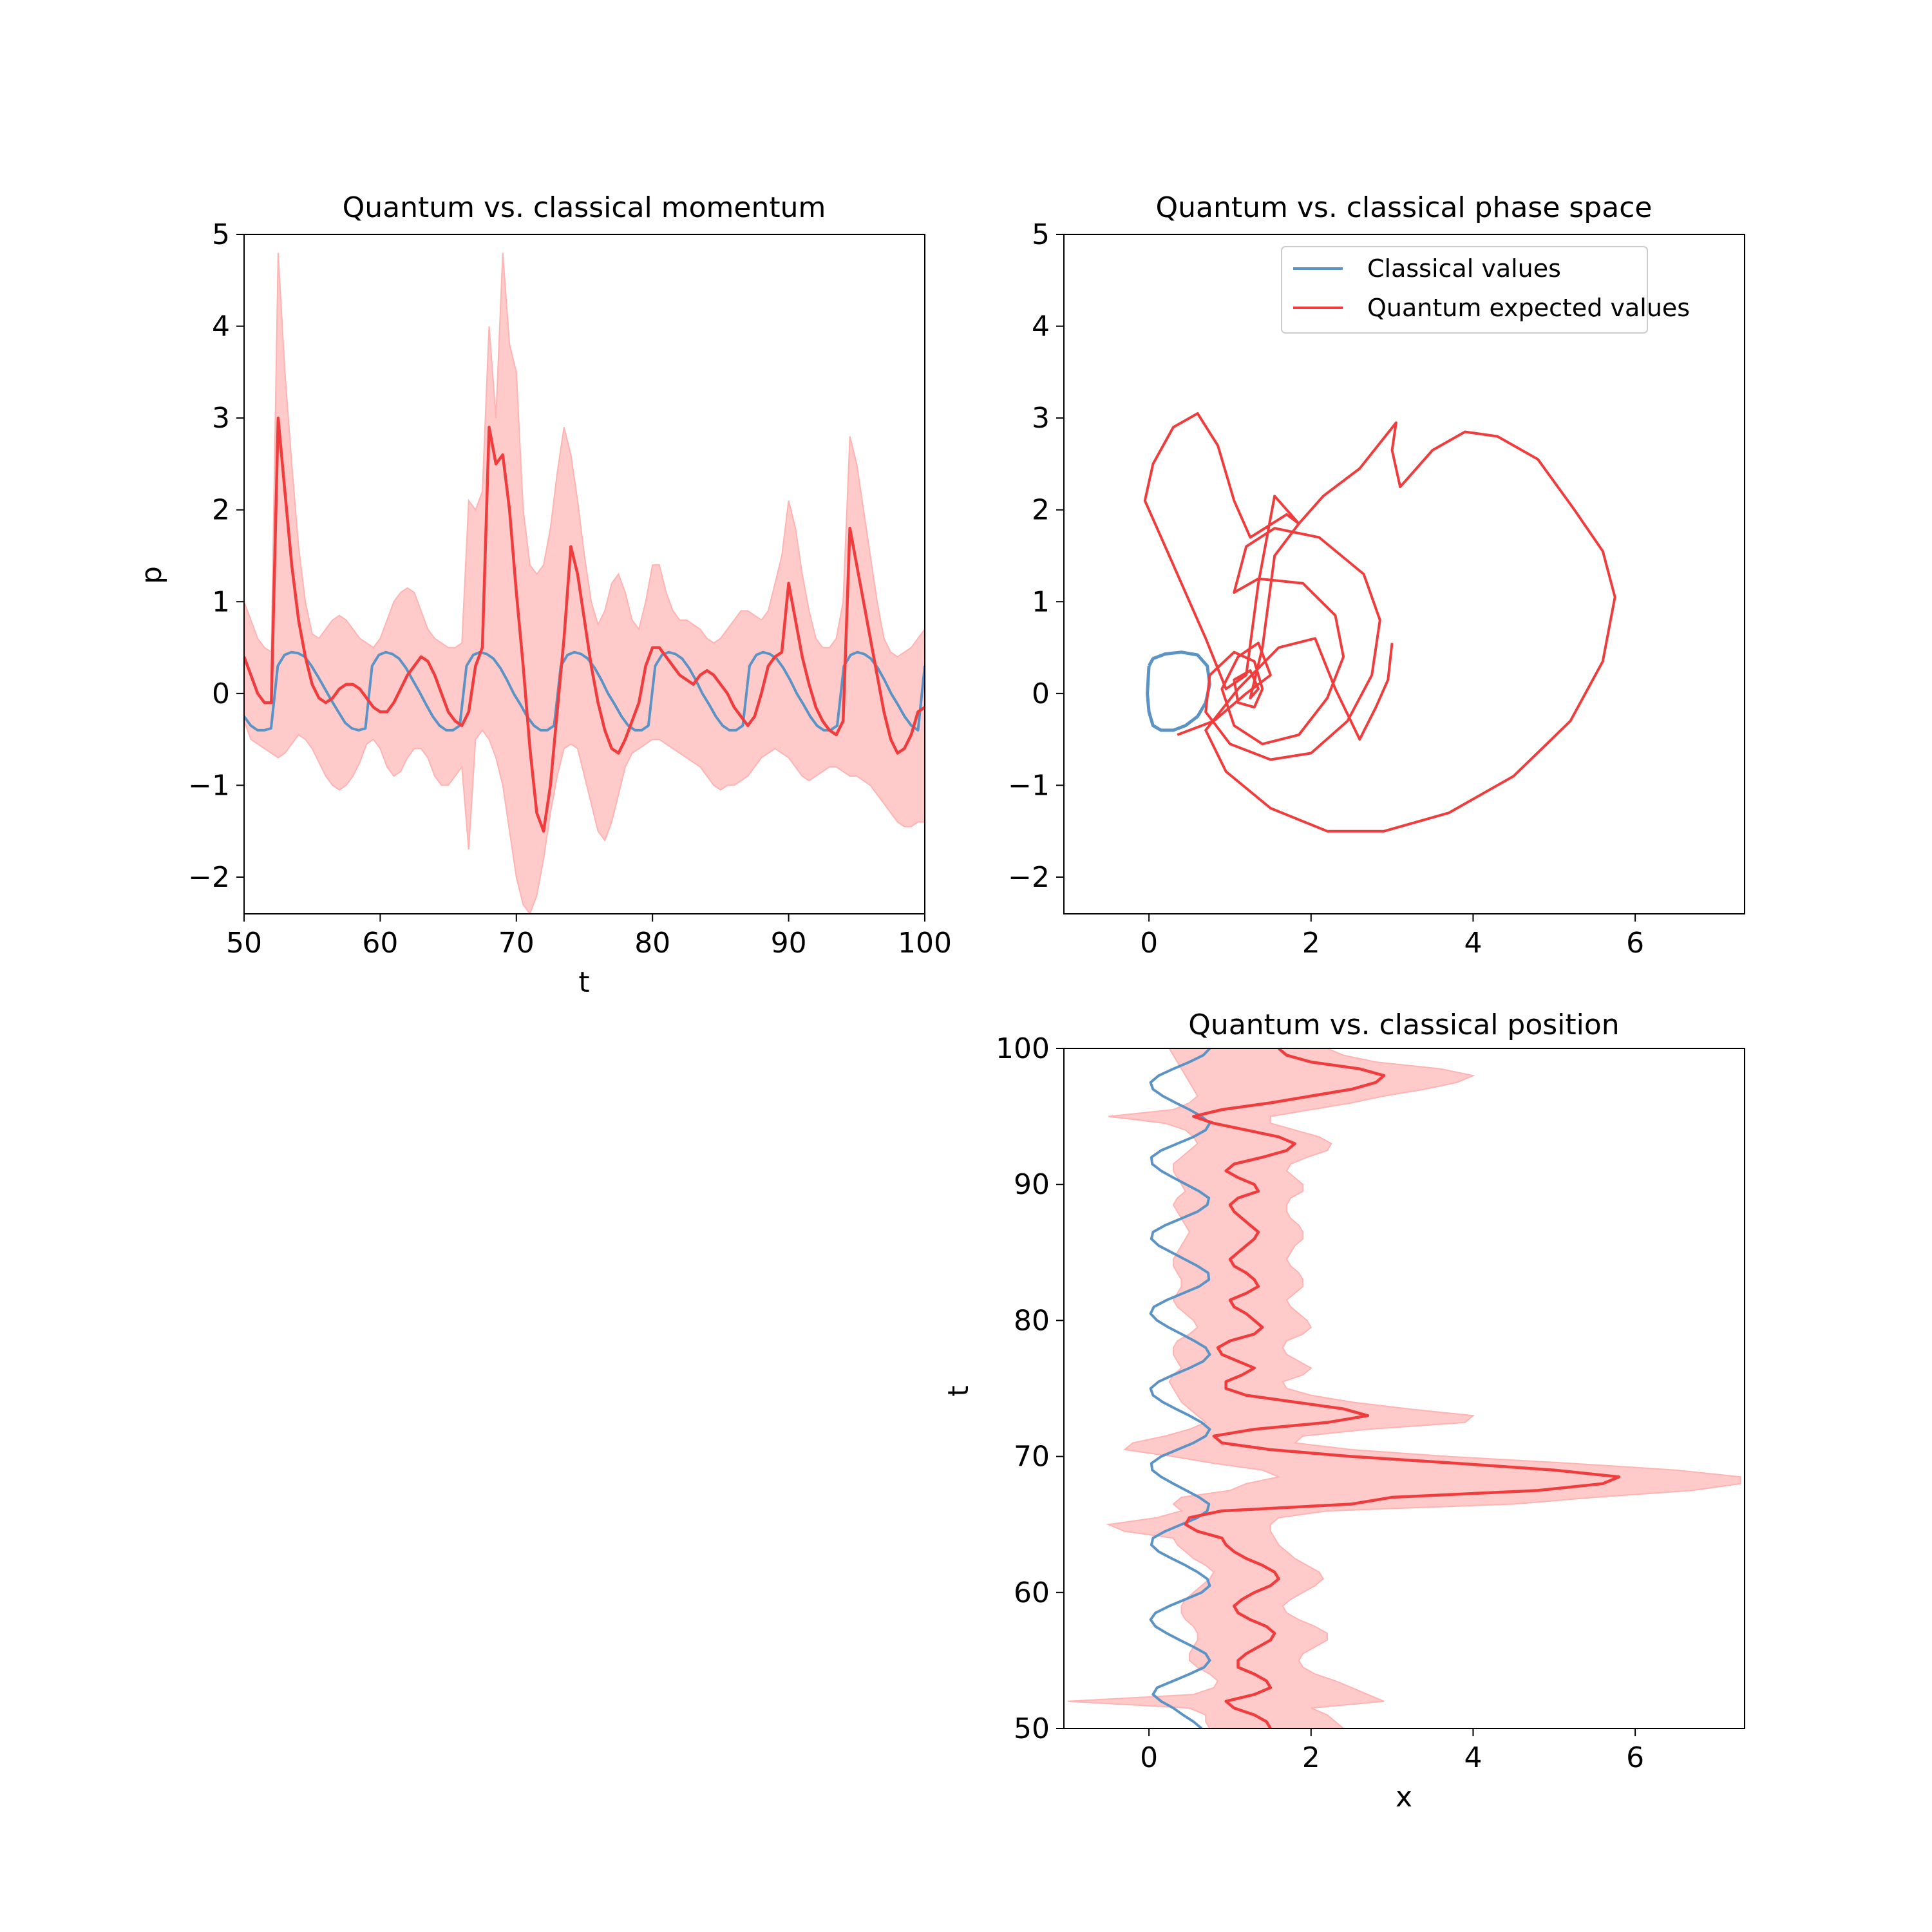 The height and width of the screenshot is (1932, 1932). What do you see at coordinates (1405, 207) in the screenshot?
I see `phase-space-title: Quantum vs. classical phase space` at bounding box center [1405, 207].